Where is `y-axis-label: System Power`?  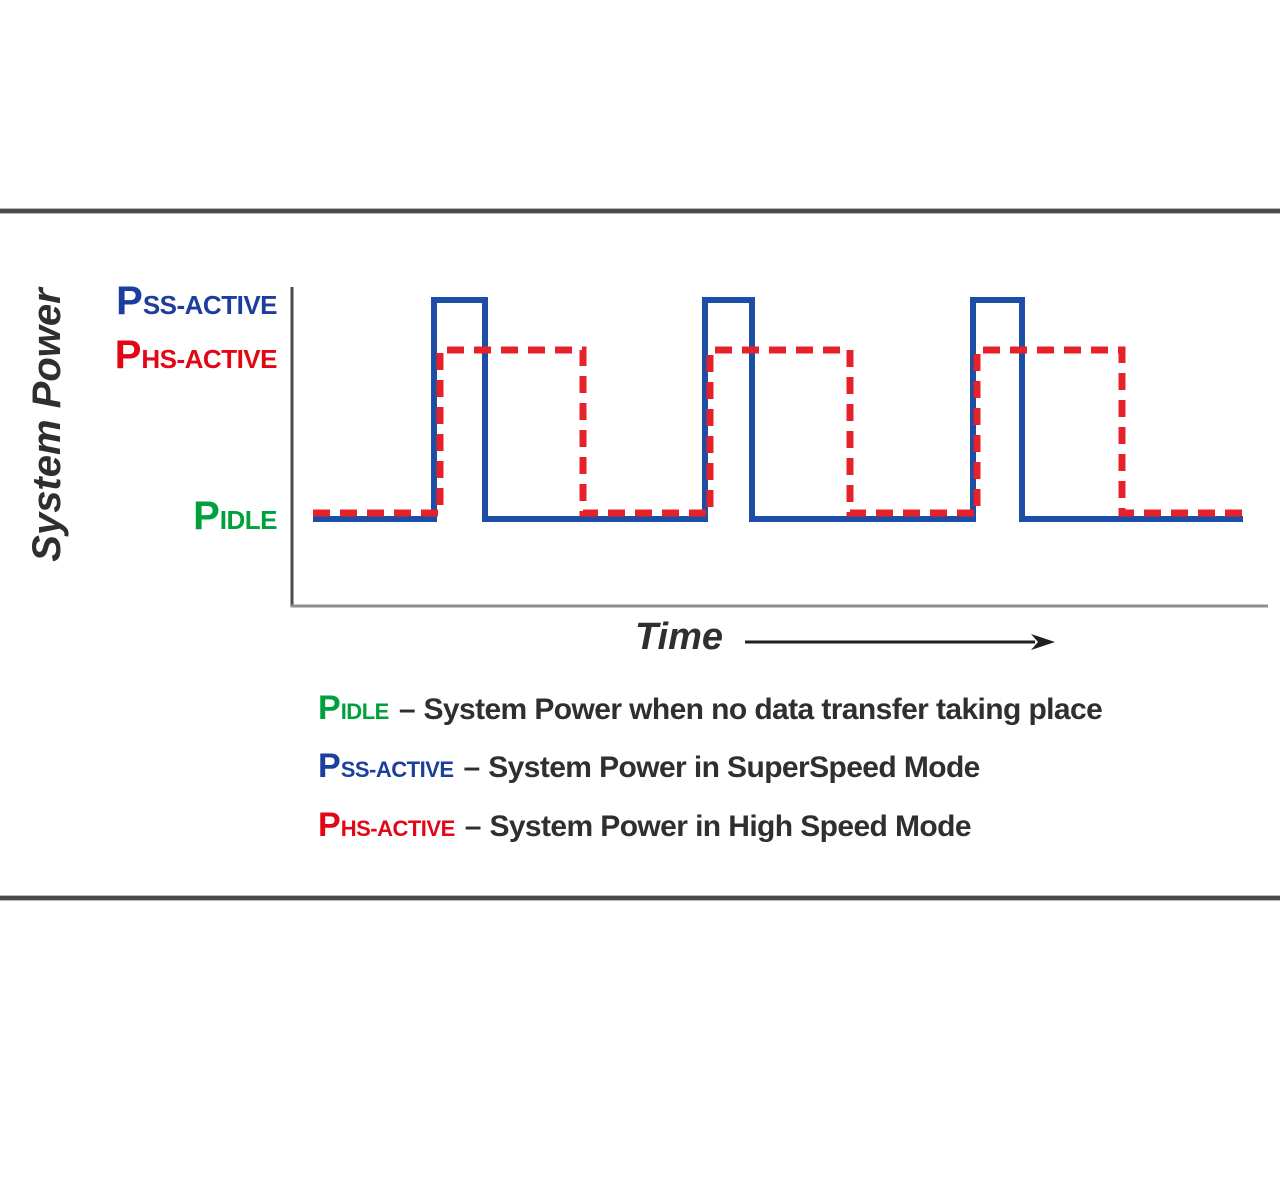
y-axis-label: System Power is located at coordinates (47, 425).